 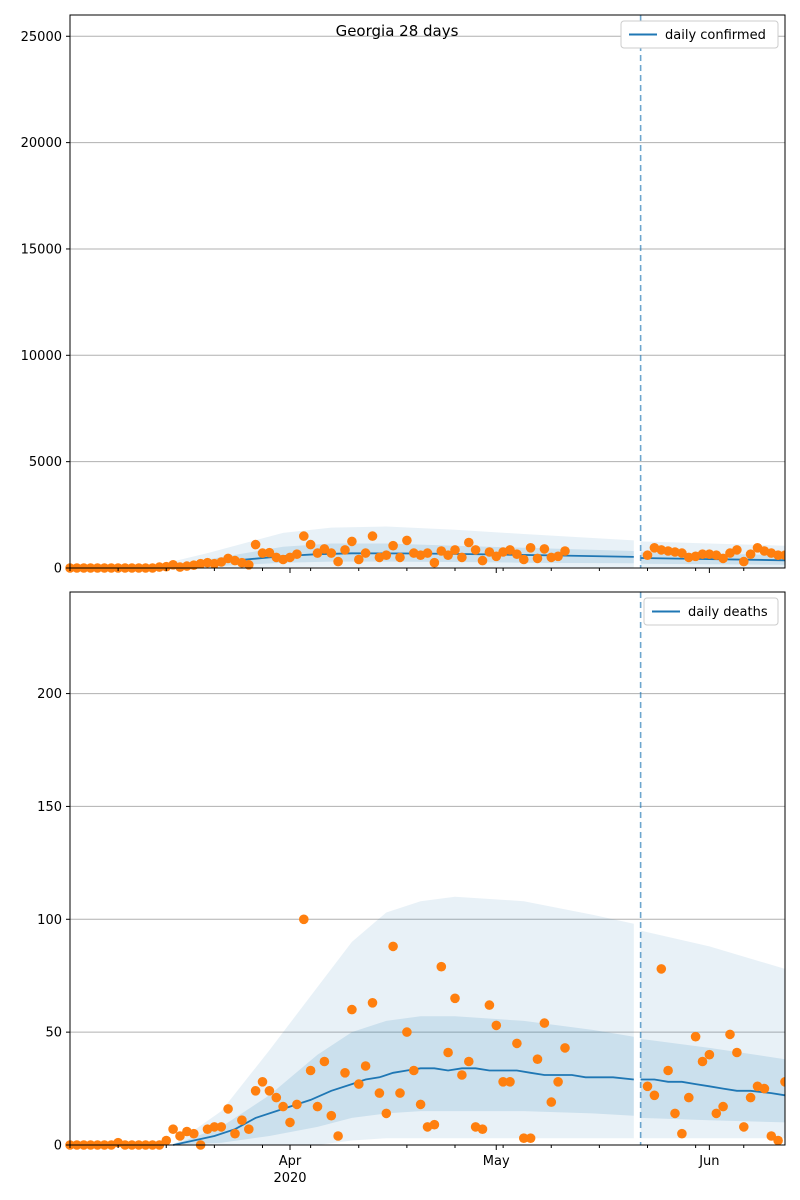 I want to click on y-tick-label: 10000, so click(x=41, y=356).